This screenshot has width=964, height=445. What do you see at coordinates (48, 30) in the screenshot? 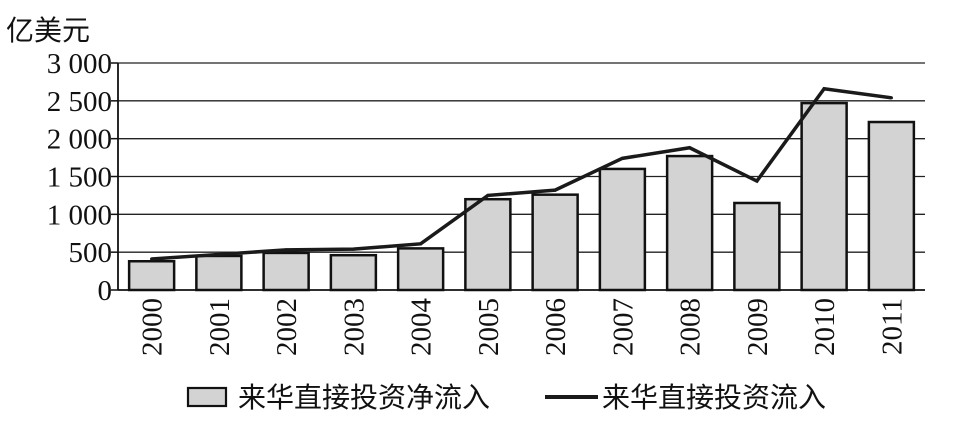
I see `y-axis-unit-label: 亿美元` at bounding box center [48, 30].